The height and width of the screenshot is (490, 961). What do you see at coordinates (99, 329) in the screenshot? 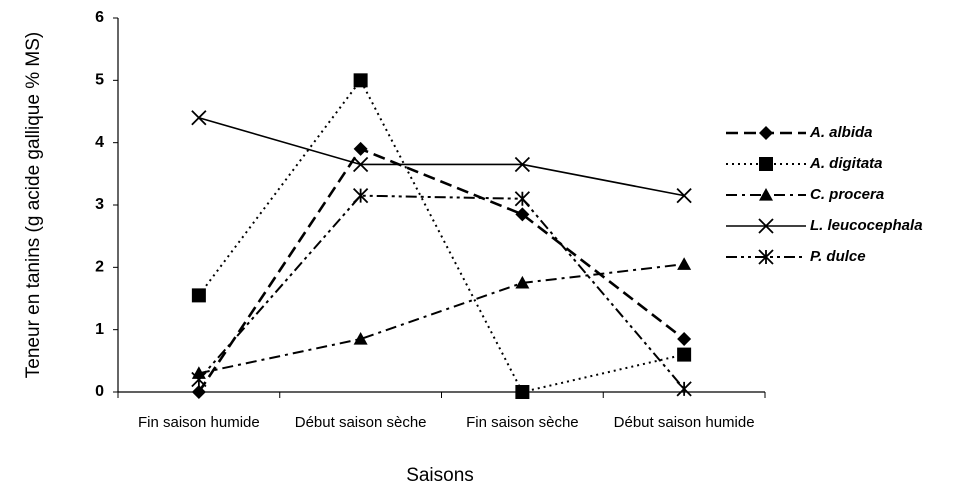
I see `y-tick-label: 1` at bounding box center [99, 329].